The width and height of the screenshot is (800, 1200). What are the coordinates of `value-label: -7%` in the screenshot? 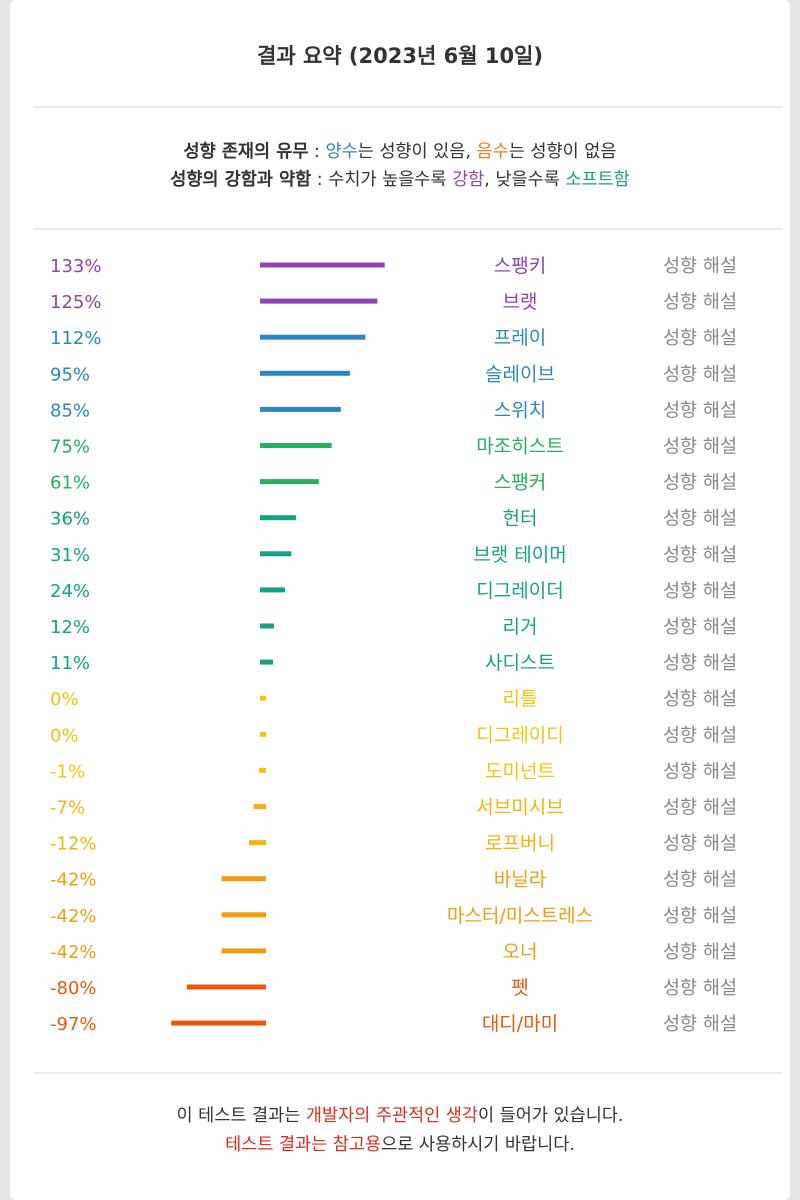 It's located at (67, 808).